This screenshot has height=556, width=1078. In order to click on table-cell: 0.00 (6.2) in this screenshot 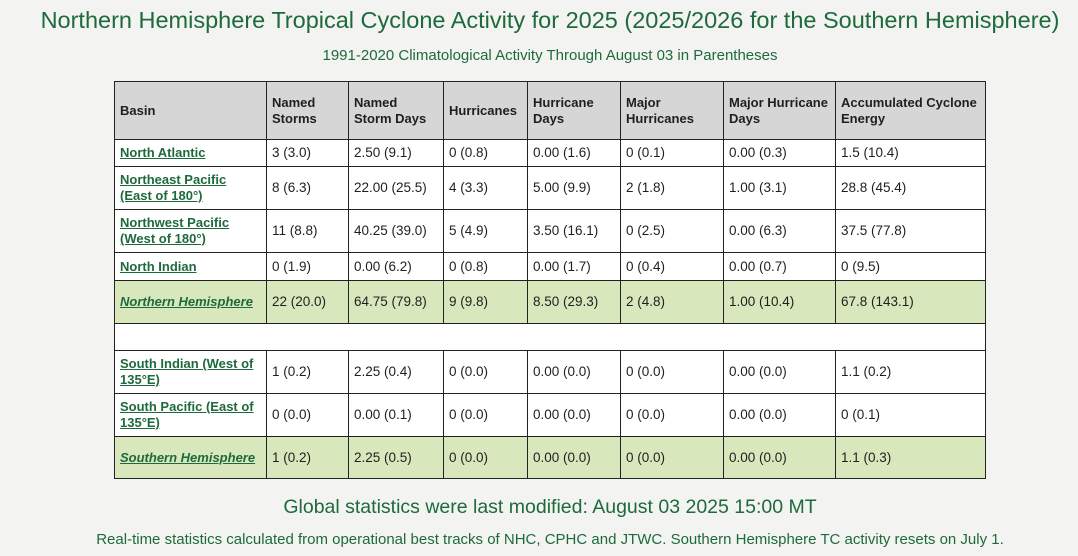, I will do `click(396, 266)`.